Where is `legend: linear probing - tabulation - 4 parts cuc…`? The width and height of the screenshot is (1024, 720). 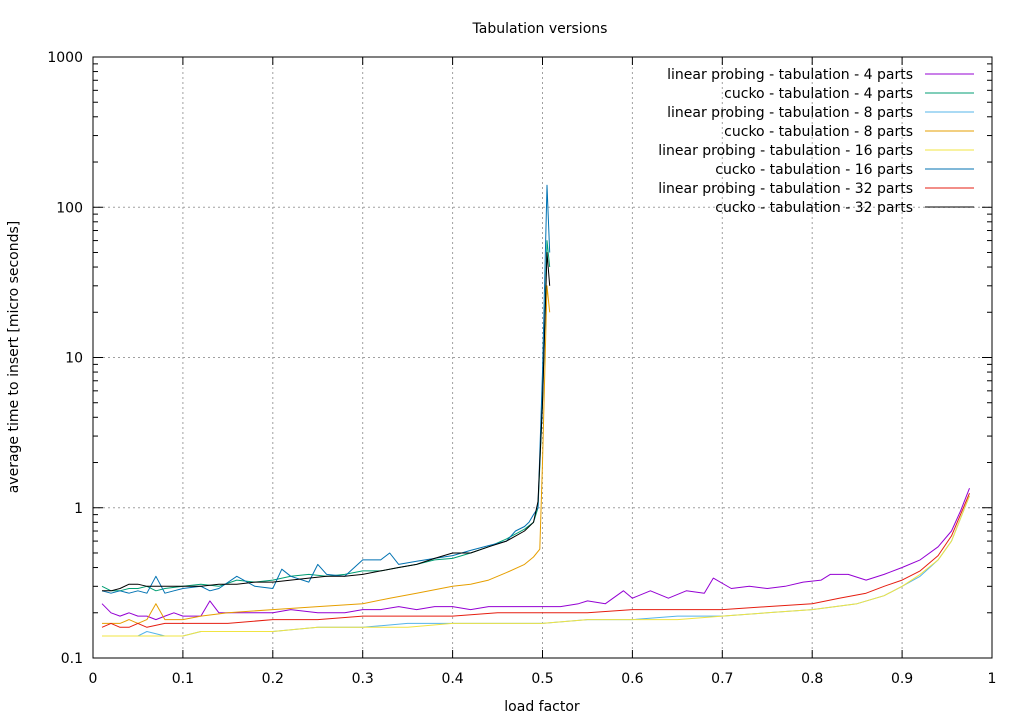
legend: linear probing - tabulation - 4 parts cuc… is located at coordinates (816, 141).